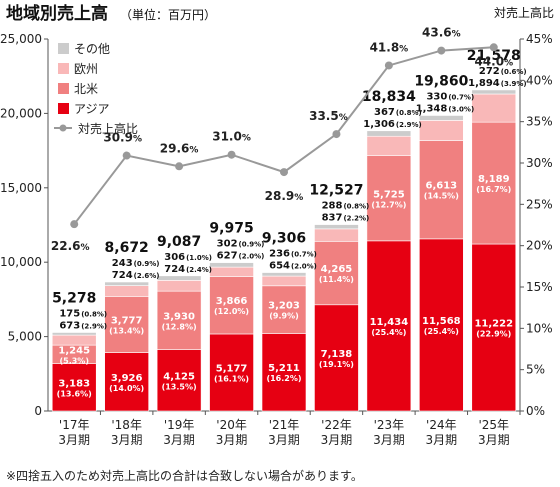  I want to click on total-value: 8,672, so click(127, 248).